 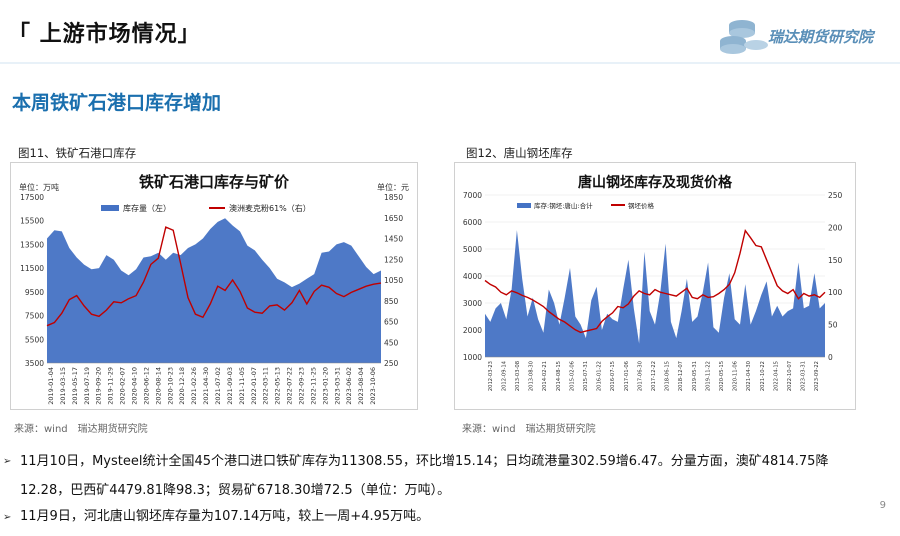 I want to click on x-tick-label: 2019-07-19, so click(x=87, y=386).